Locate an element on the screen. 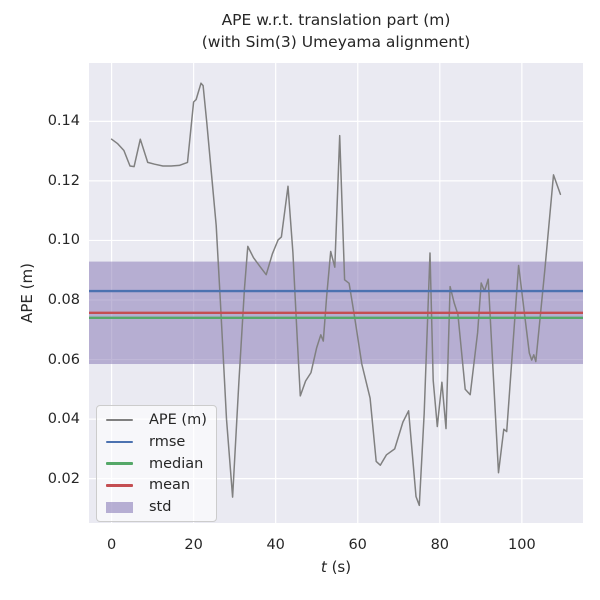  legend-label: rmse is located at coordinates (167, 441).